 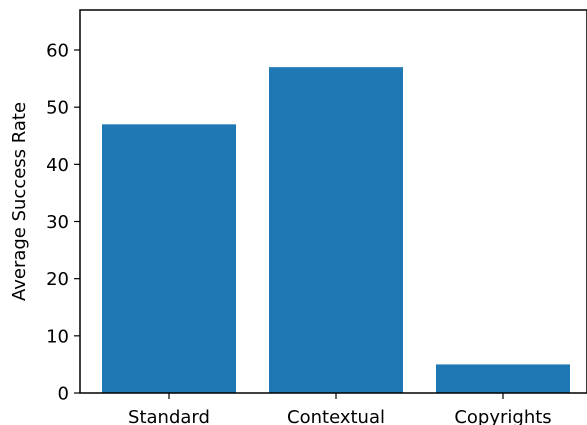 What do you see at coordinates (19, 201) in the screenshot?
I see `y-axis-label: Average Success Rate` at bounding box center [19, 201].